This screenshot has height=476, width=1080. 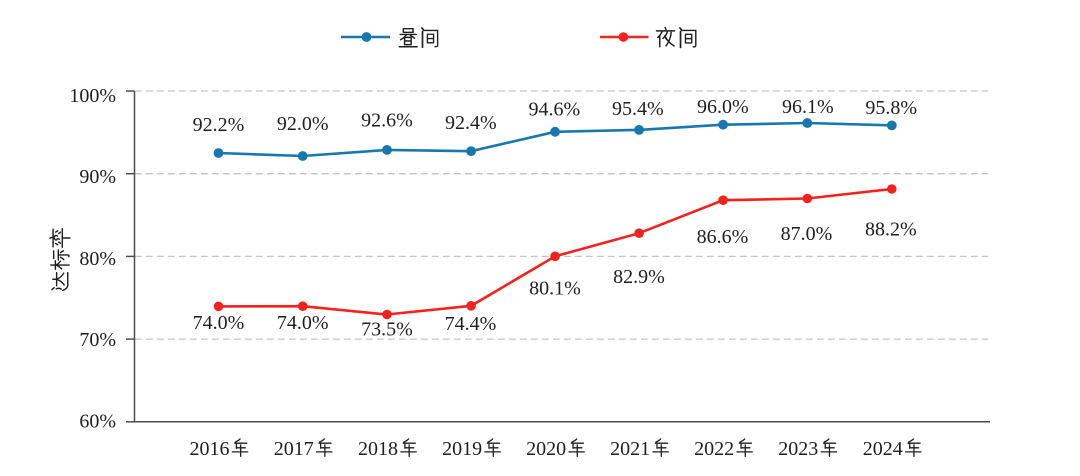 I want to click on svg-text: 80%, so click(x=97, y=259).